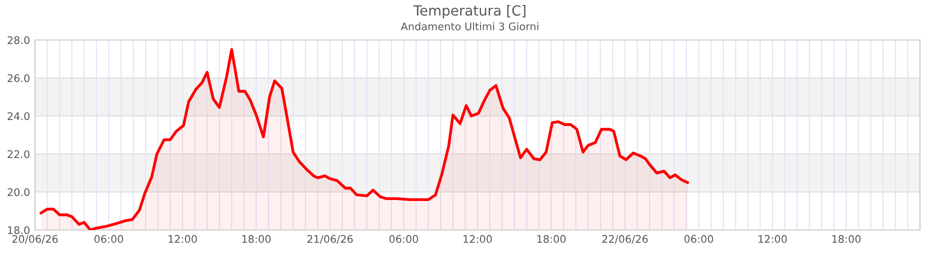 This screenshot has height=260, width=940. Describe the element at coordinates (19, 116) in the screenshot. I see `y-tick-label: 24.0` at that location.